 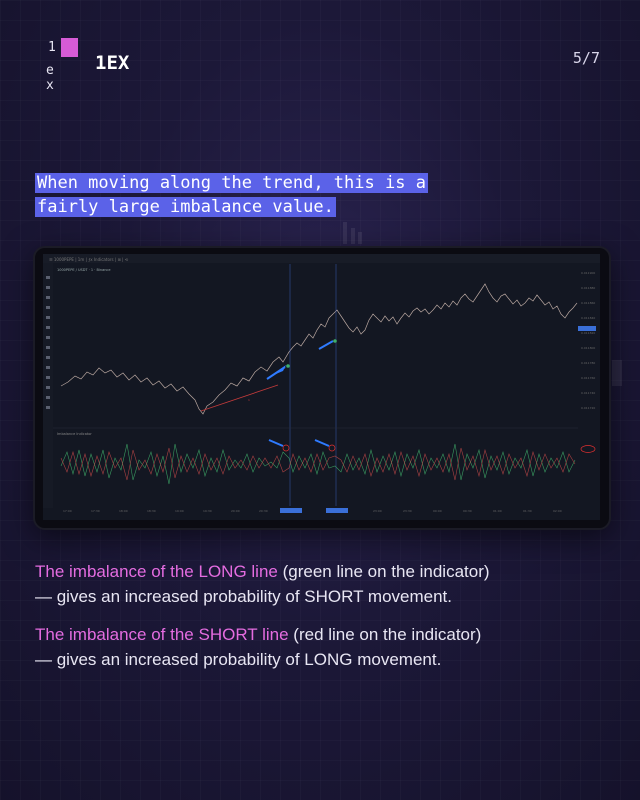 What do you see at coordinates (437, 511) in the screenshot?
I see `svg-text: 00:00` at bounding box center [437, 511].